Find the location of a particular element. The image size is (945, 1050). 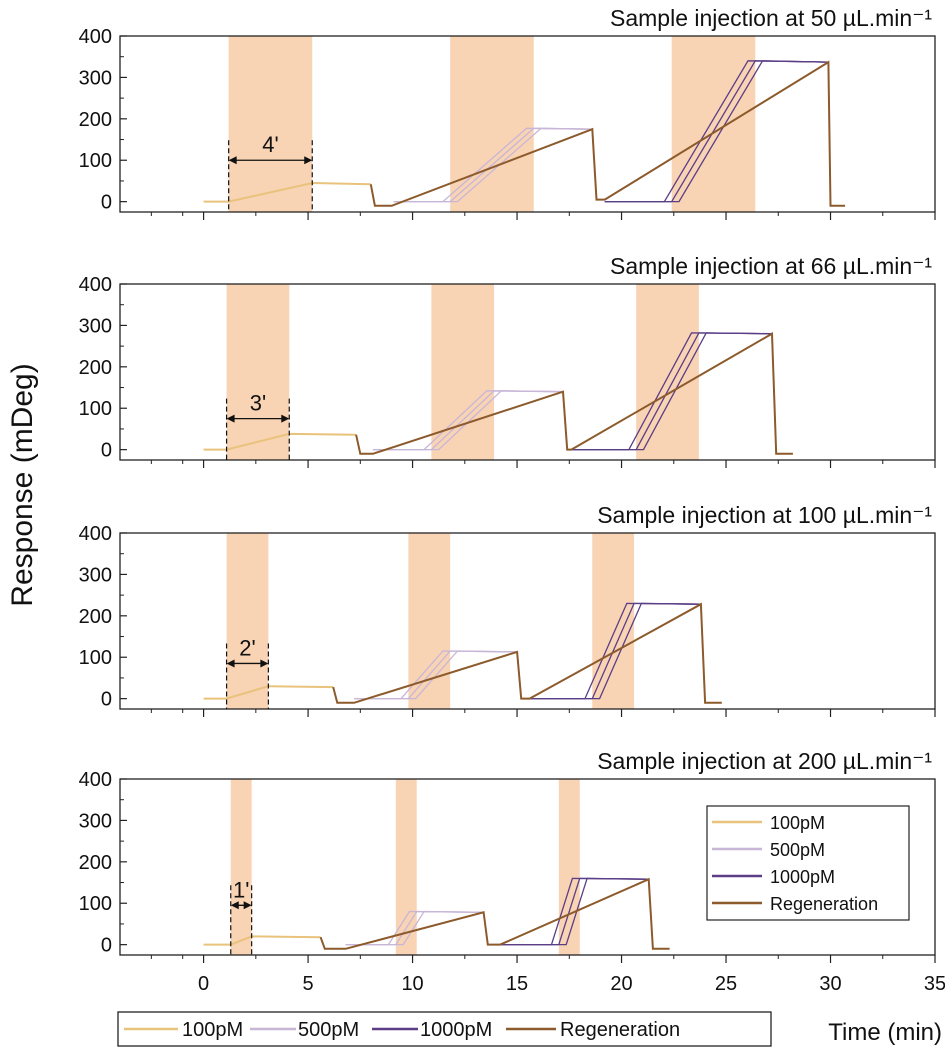

bottom-legend-frame is located at coordinates (444, 1029).